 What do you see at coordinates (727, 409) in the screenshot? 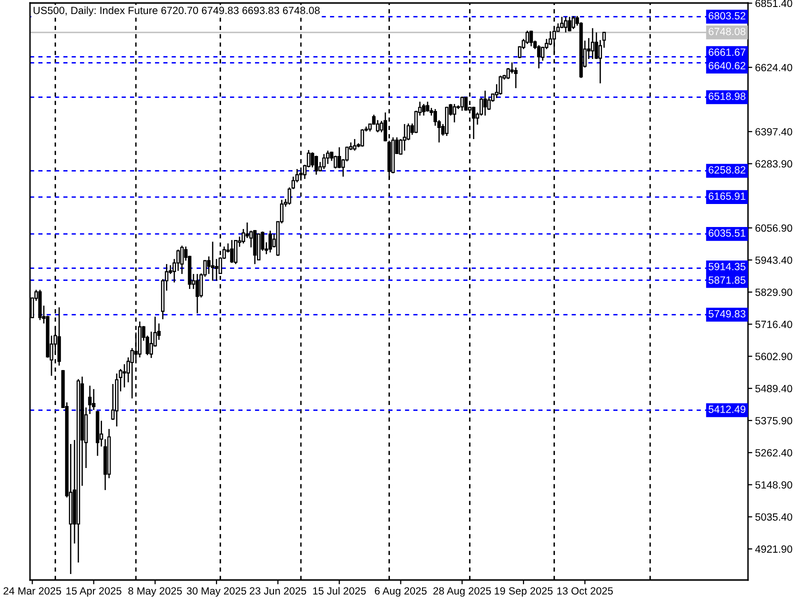
I see `ref-line-label: 5412.49` at bounding box center [727, 409].